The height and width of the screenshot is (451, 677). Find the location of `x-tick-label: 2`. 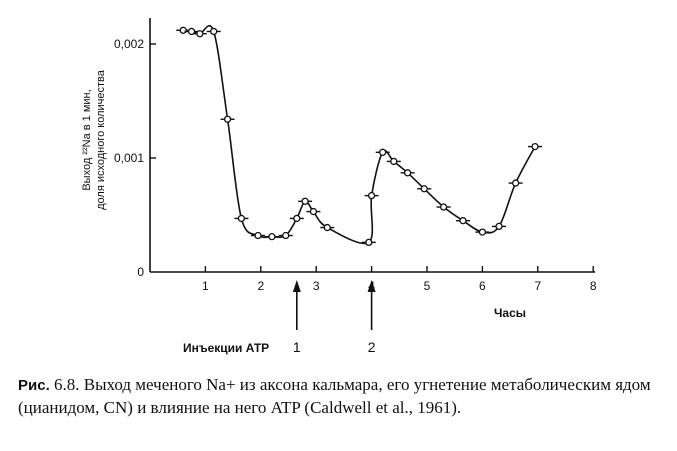

x-tick-label: 2 is located at coordinates (260, 286).